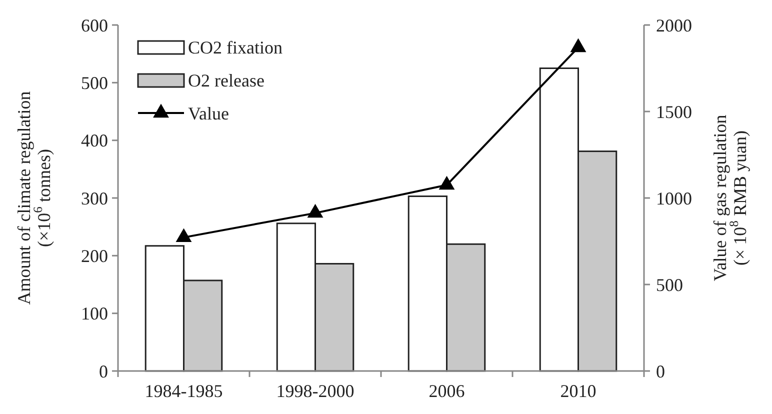  I want to click on y-tick-label: 400, so click(94, 140).